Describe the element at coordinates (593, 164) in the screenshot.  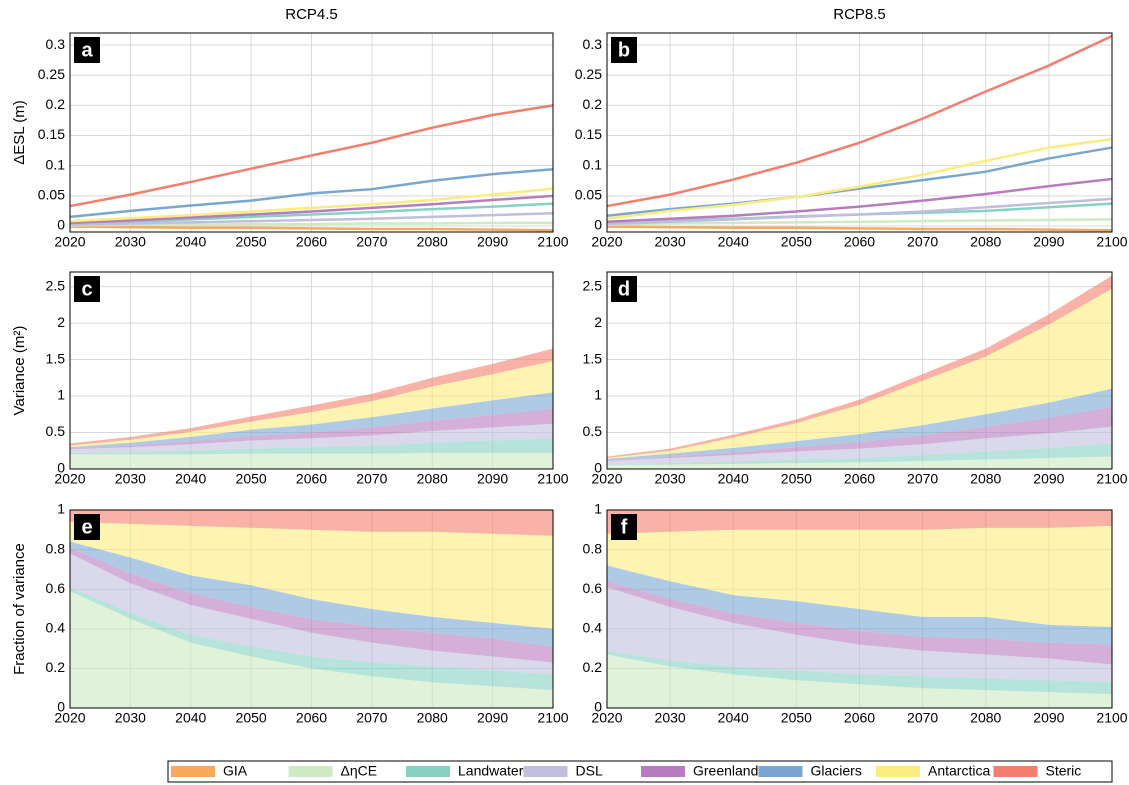
I see `y-tick-label: 0.1` at that location.